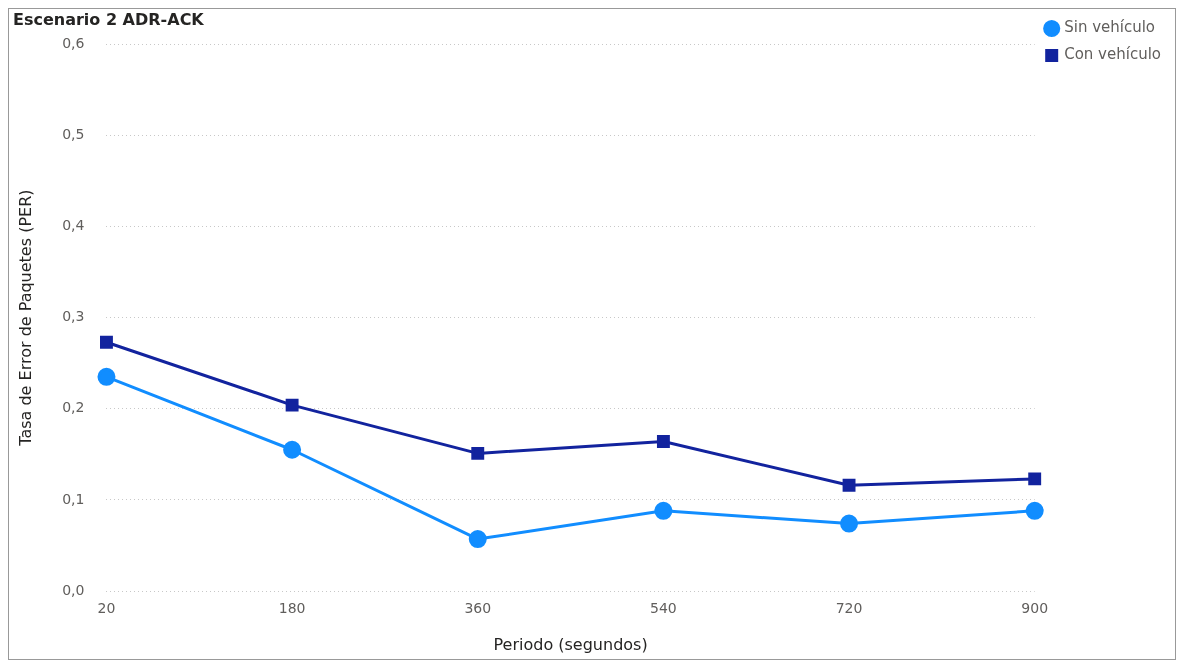 This screenshot has height=668, width=1184. I want to click on x-tick-label: 540, so click(663, 608).